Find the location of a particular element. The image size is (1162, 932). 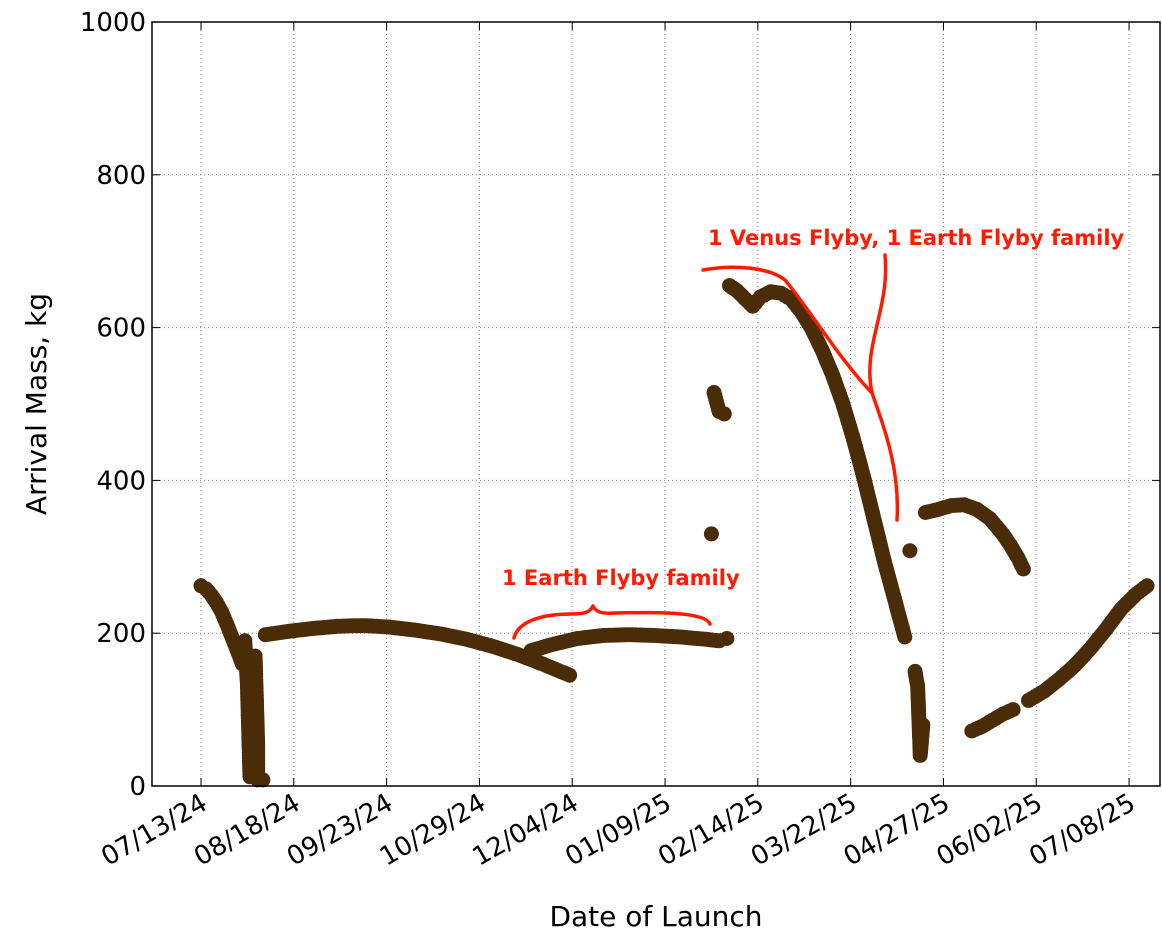

x-tick-label: 09/23/24 is located at coordinates (340, 830).